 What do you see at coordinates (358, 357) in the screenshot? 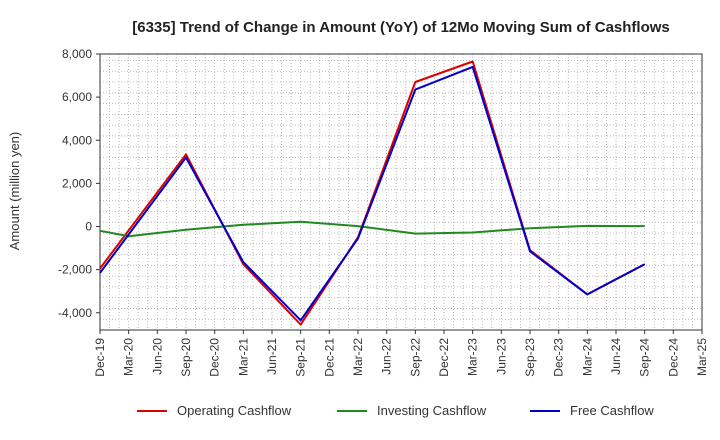
I see `x-tick-label: Mar-22` at bounding box center [358, 357].